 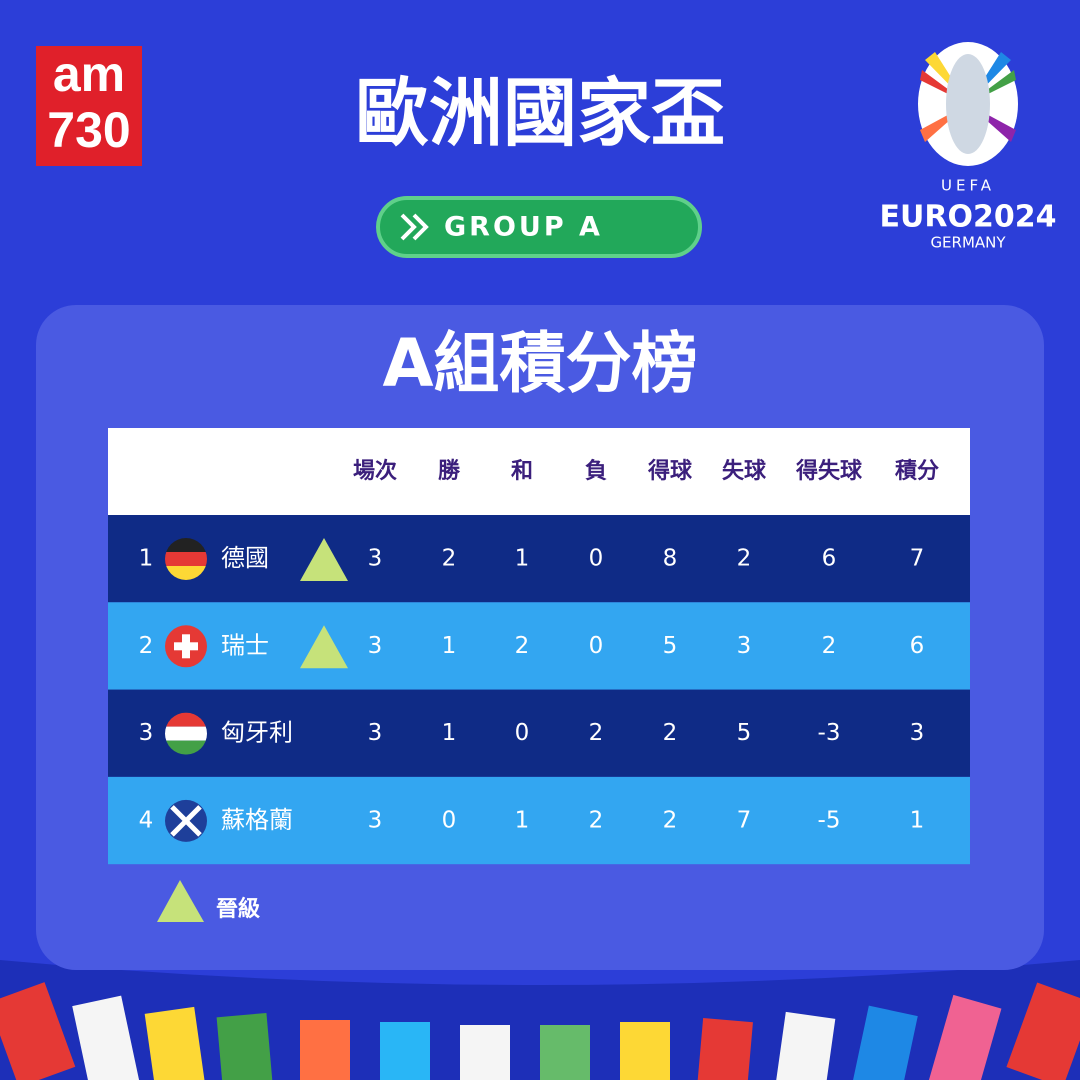 I want to click on brand-logo, so click(x=89, y=106).